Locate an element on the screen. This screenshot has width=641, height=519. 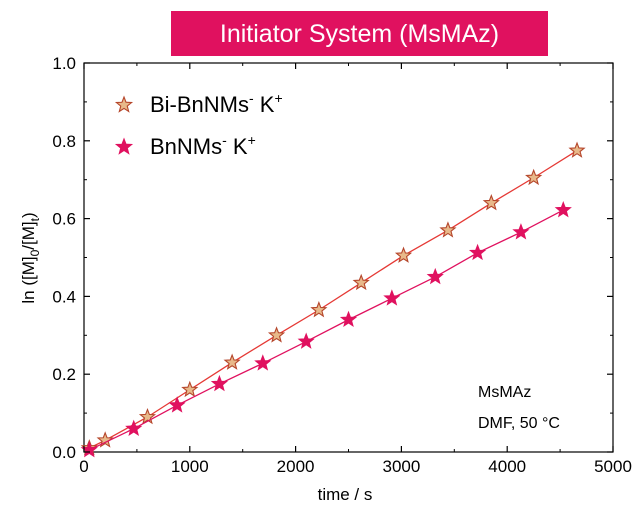
x-tick-label: 3000 is located at coordinates (401, 466).